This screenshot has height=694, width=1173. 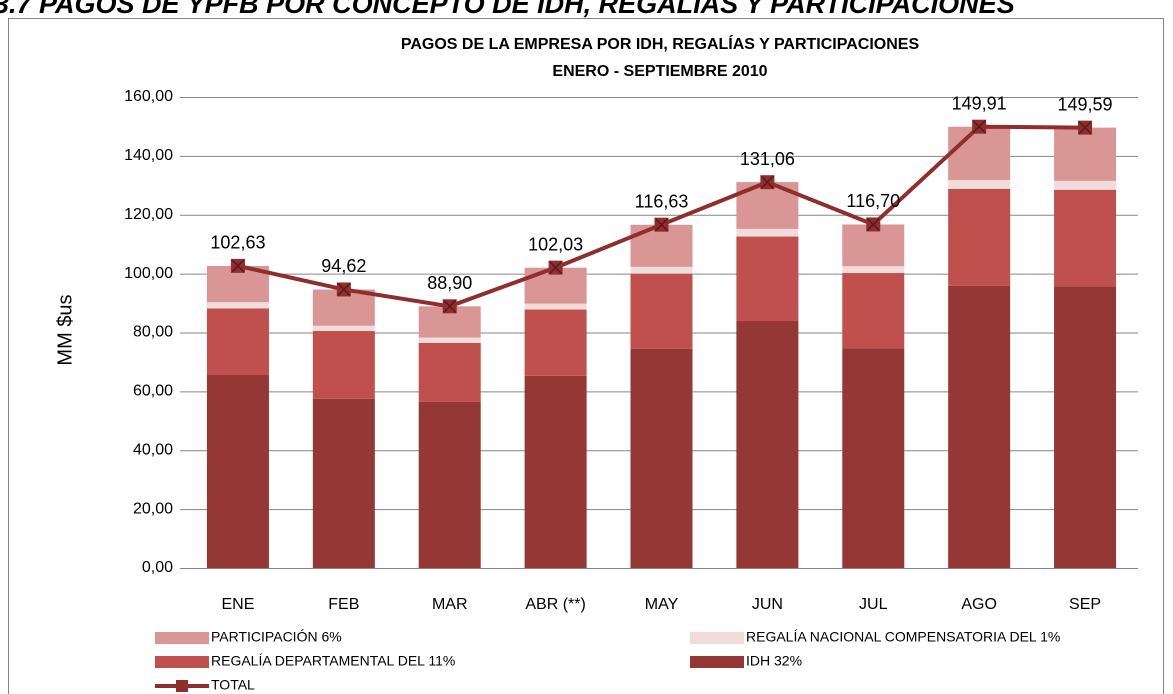 What do you see at coordinates (873, 604) in the screenshot?
I see `x-tick-label: JUL` at bounding box center [873, 604].